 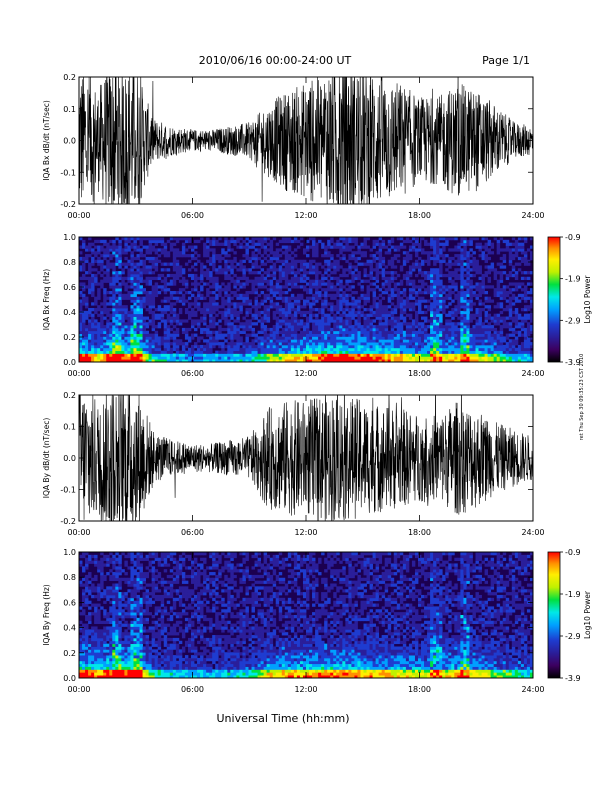 I want to click on page-number: Page 1/1, so click(x=506, y=60).